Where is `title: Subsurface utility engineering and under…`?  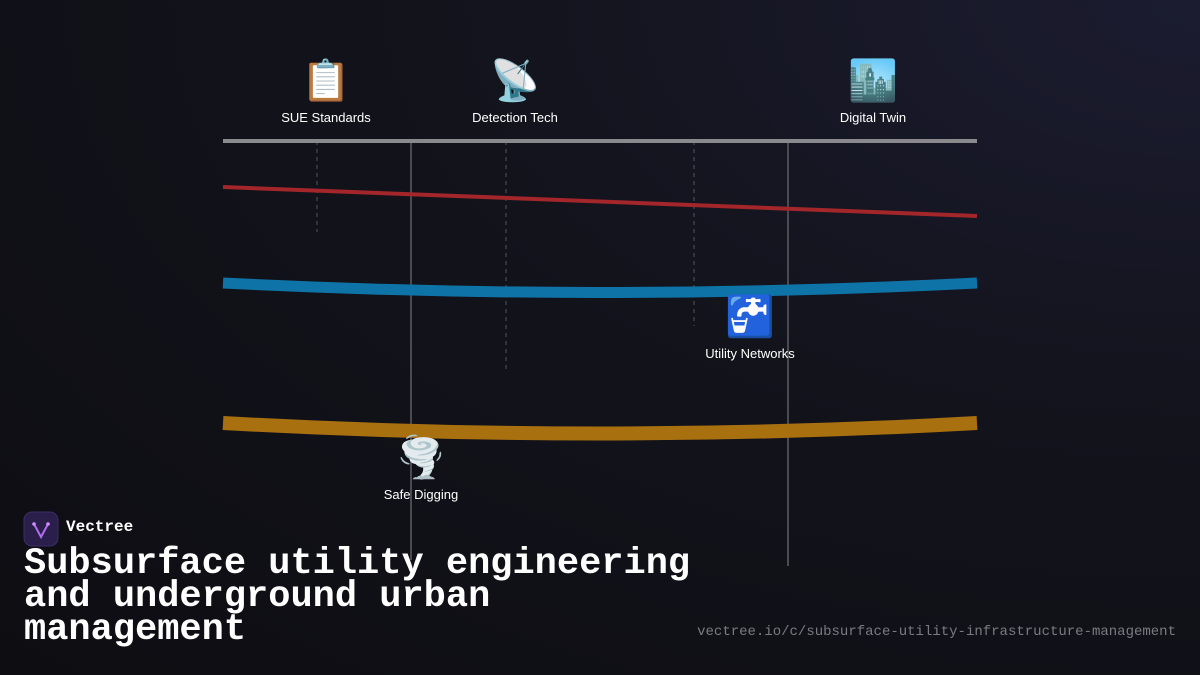 title: Subsurface utility engineering and under… is located at coordinates (357, 597).